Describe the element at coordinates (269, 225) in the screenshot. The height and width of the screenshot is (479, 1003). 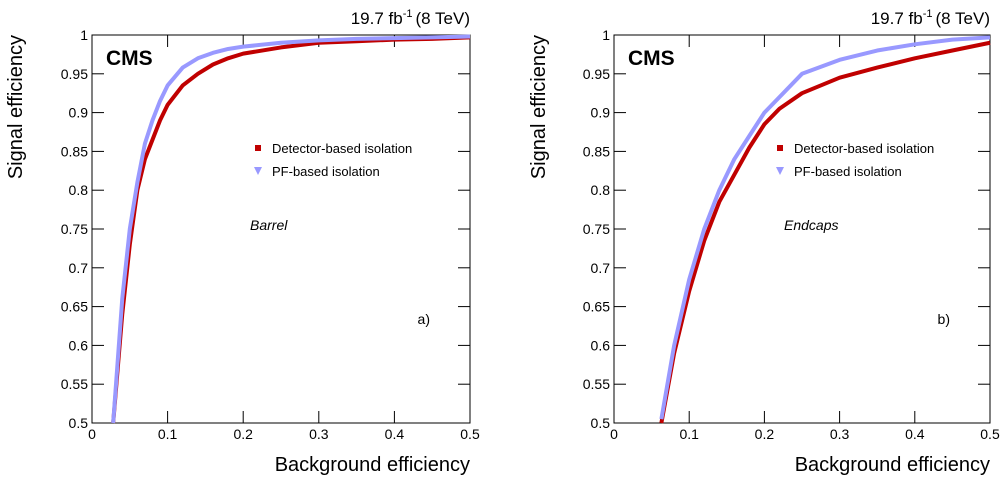
I see `region-label: Barrel` at that location.